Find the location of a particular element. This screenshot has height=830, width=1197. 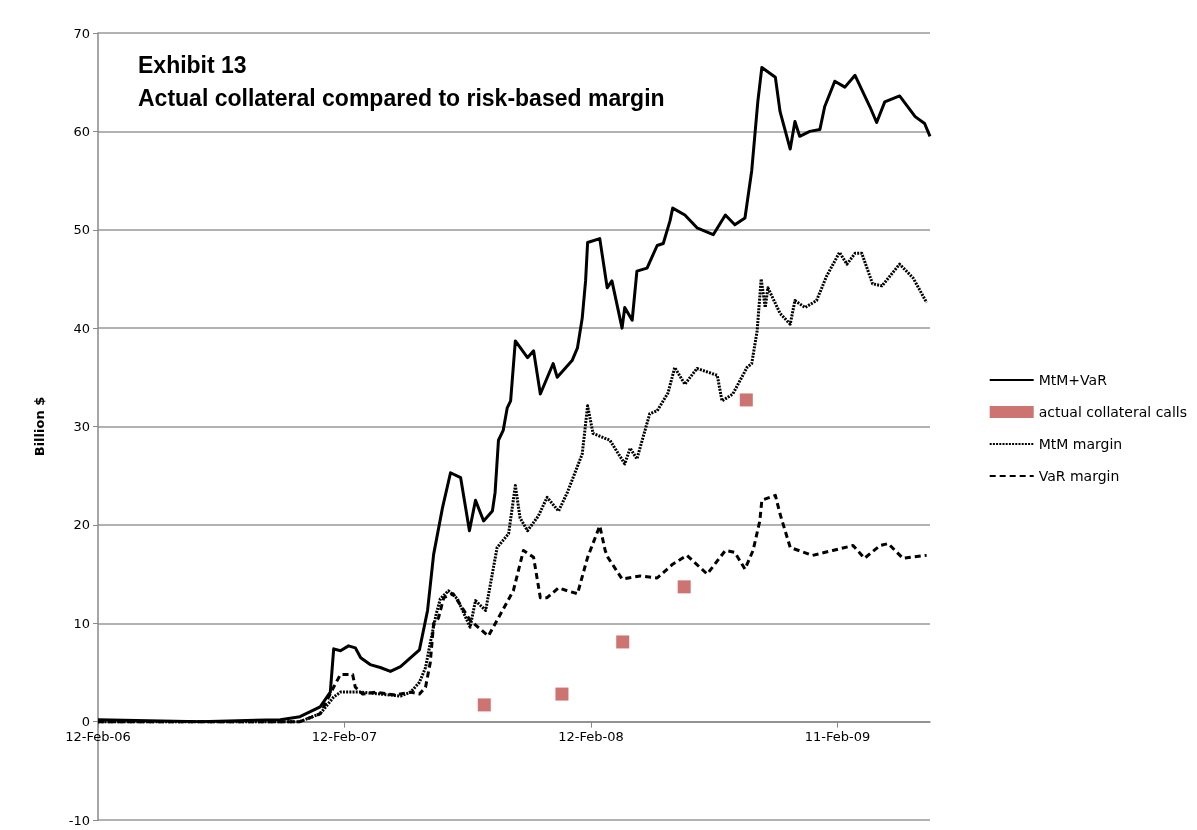

y-tick-label: 50 is located at coordinates (81, 230).